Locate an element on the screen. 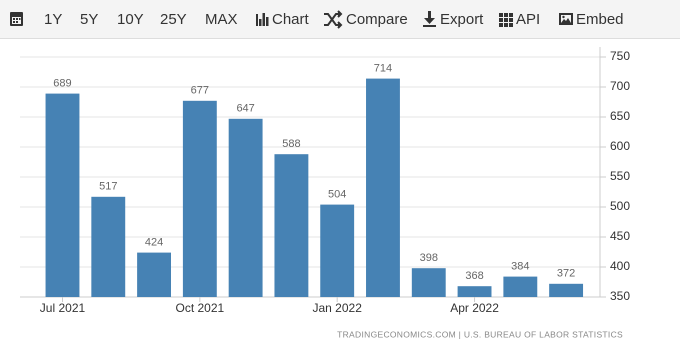 The image size is (680, 348). api-button: API is located at coordinates (528, 19).